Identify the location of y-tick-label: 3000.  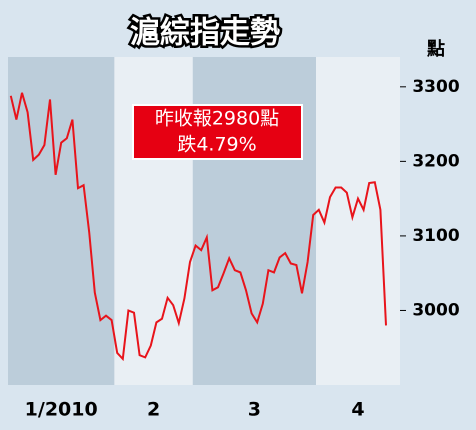
(435, 310).